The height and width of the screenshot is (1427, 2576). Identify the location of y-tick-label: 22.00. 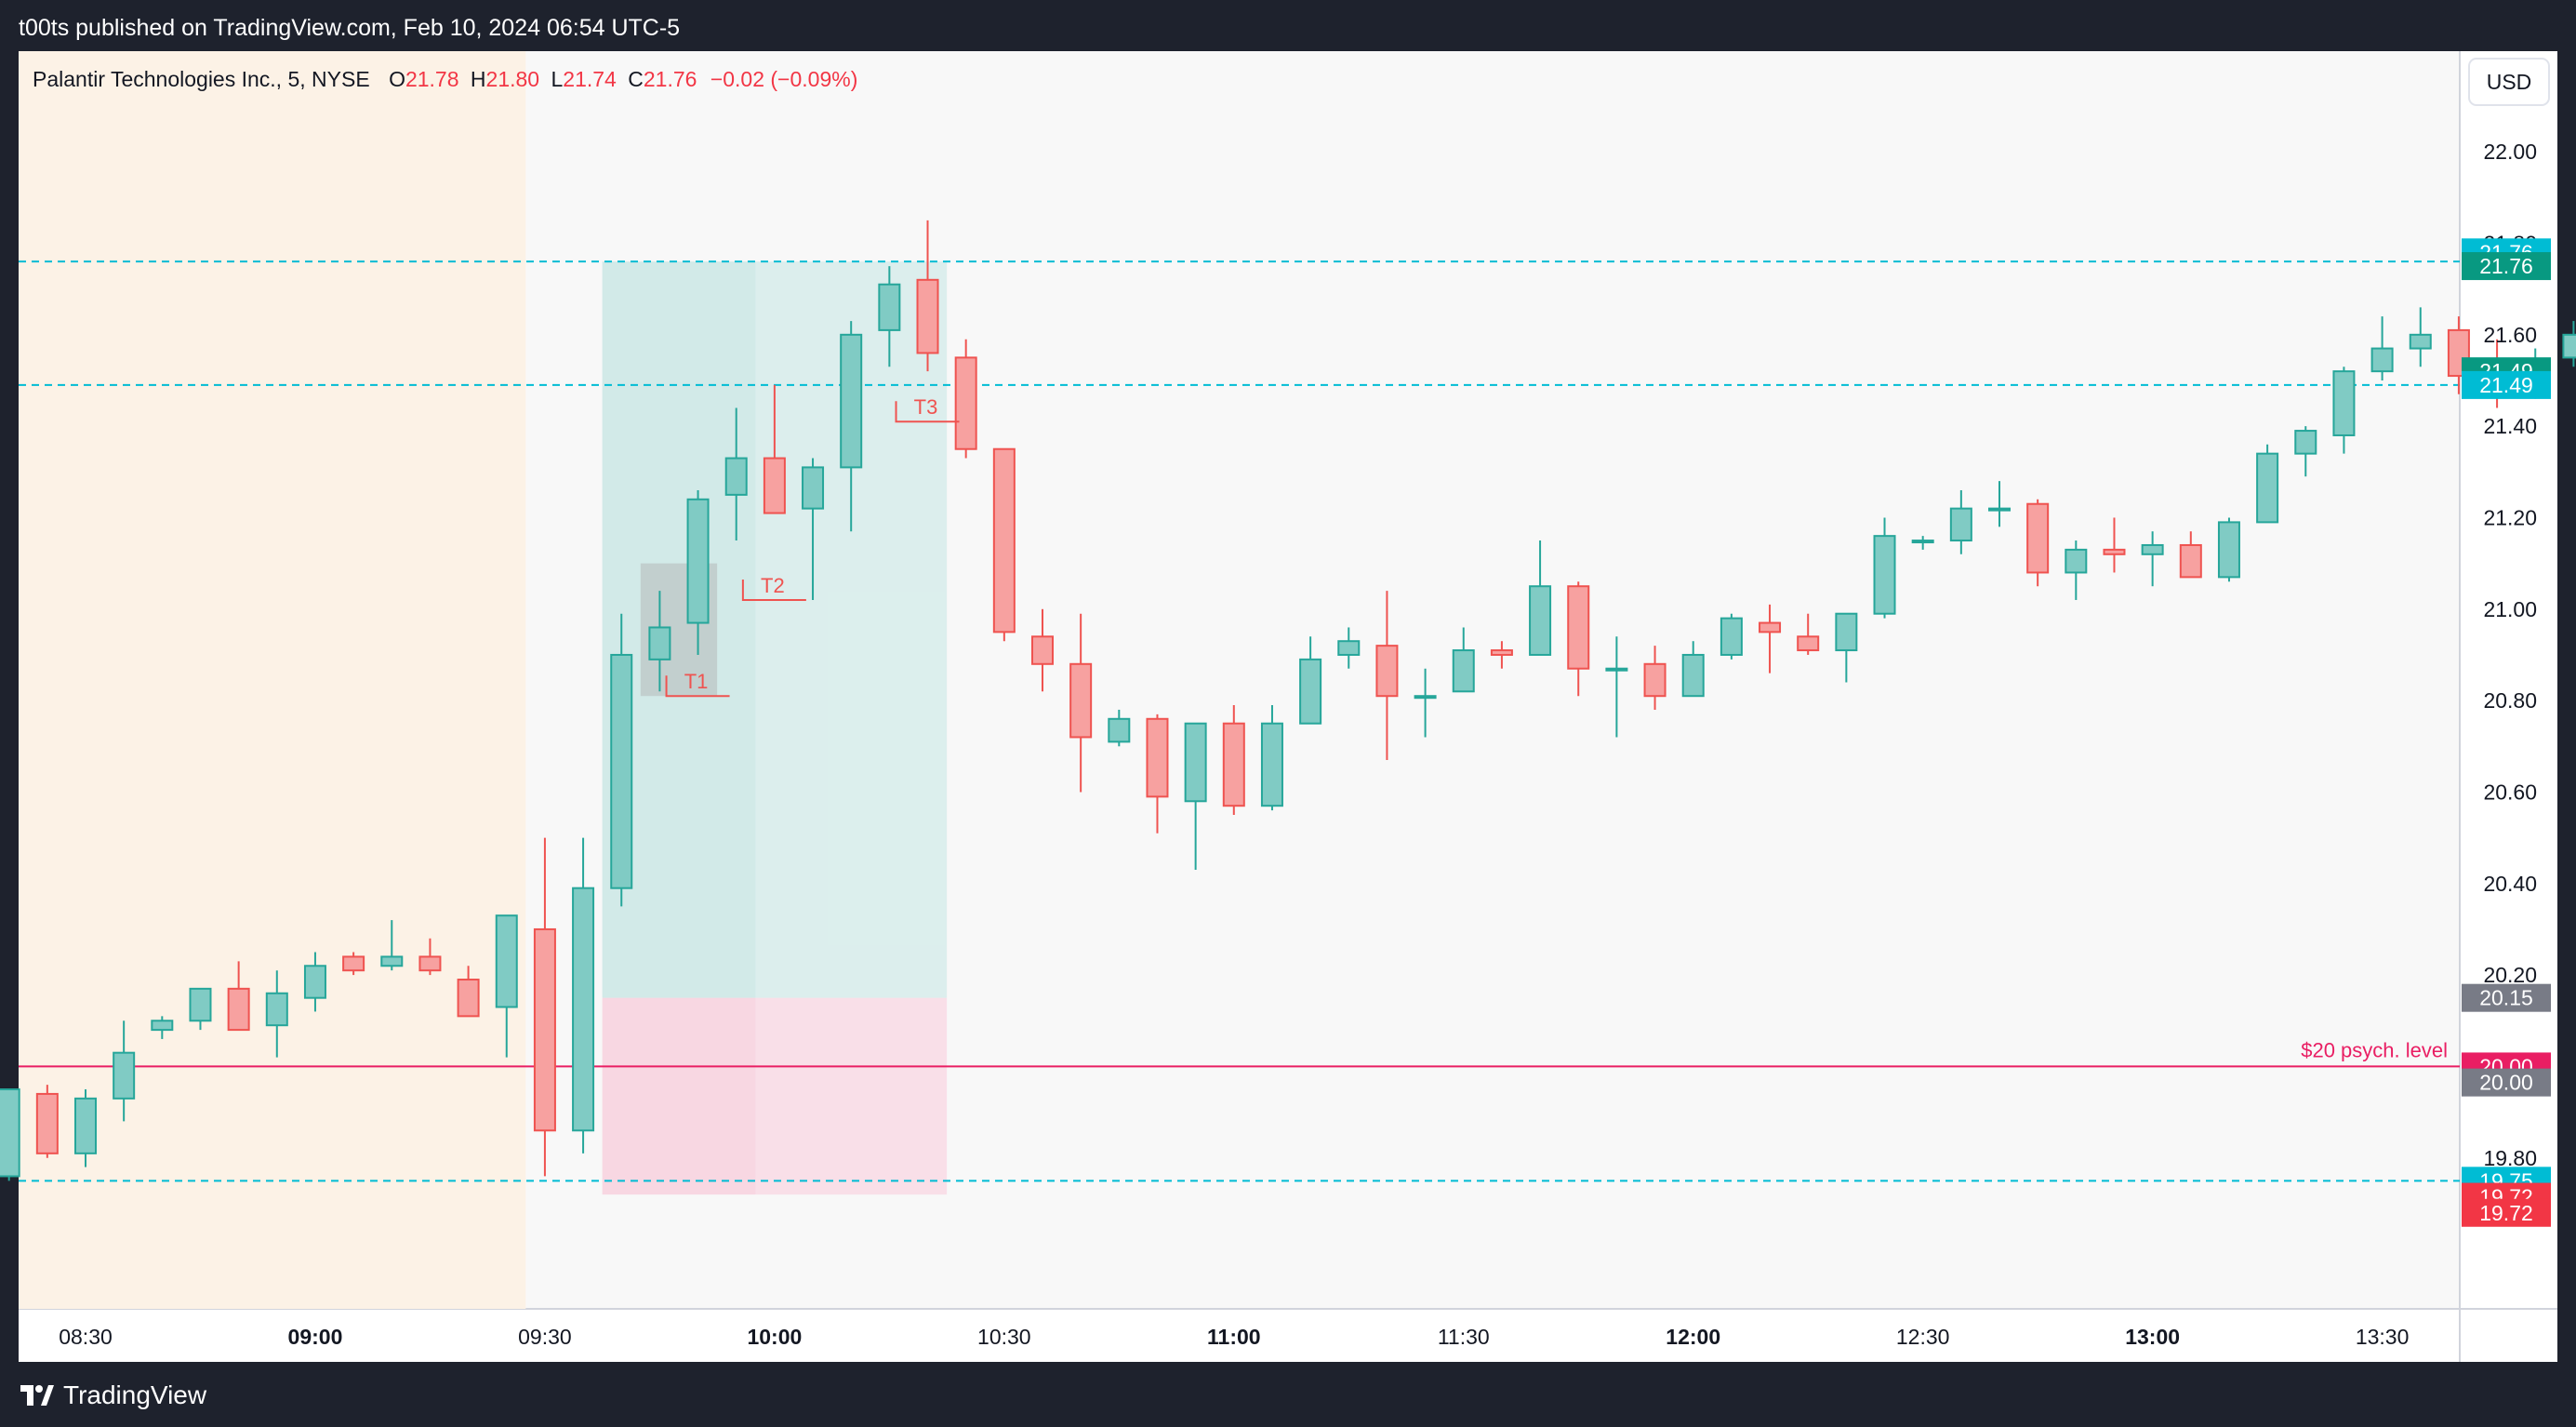
(2510, 152).